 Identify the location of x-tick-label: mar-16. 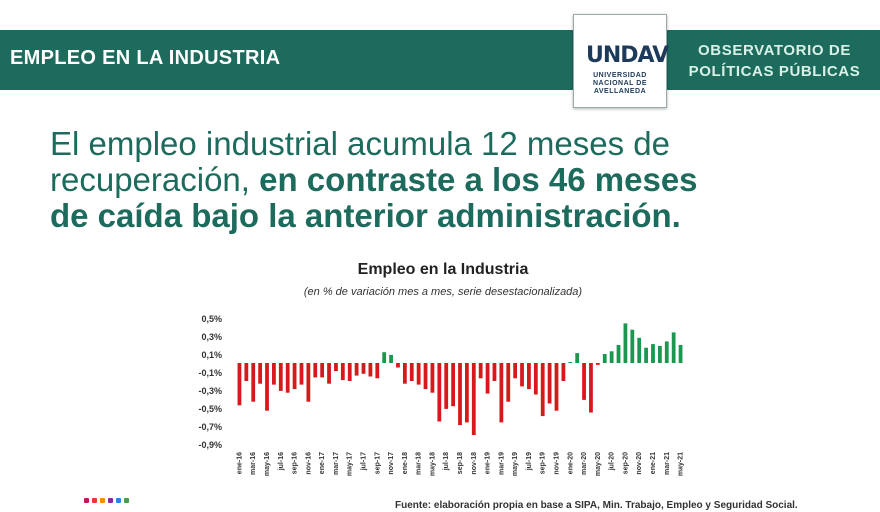
(253, 463).